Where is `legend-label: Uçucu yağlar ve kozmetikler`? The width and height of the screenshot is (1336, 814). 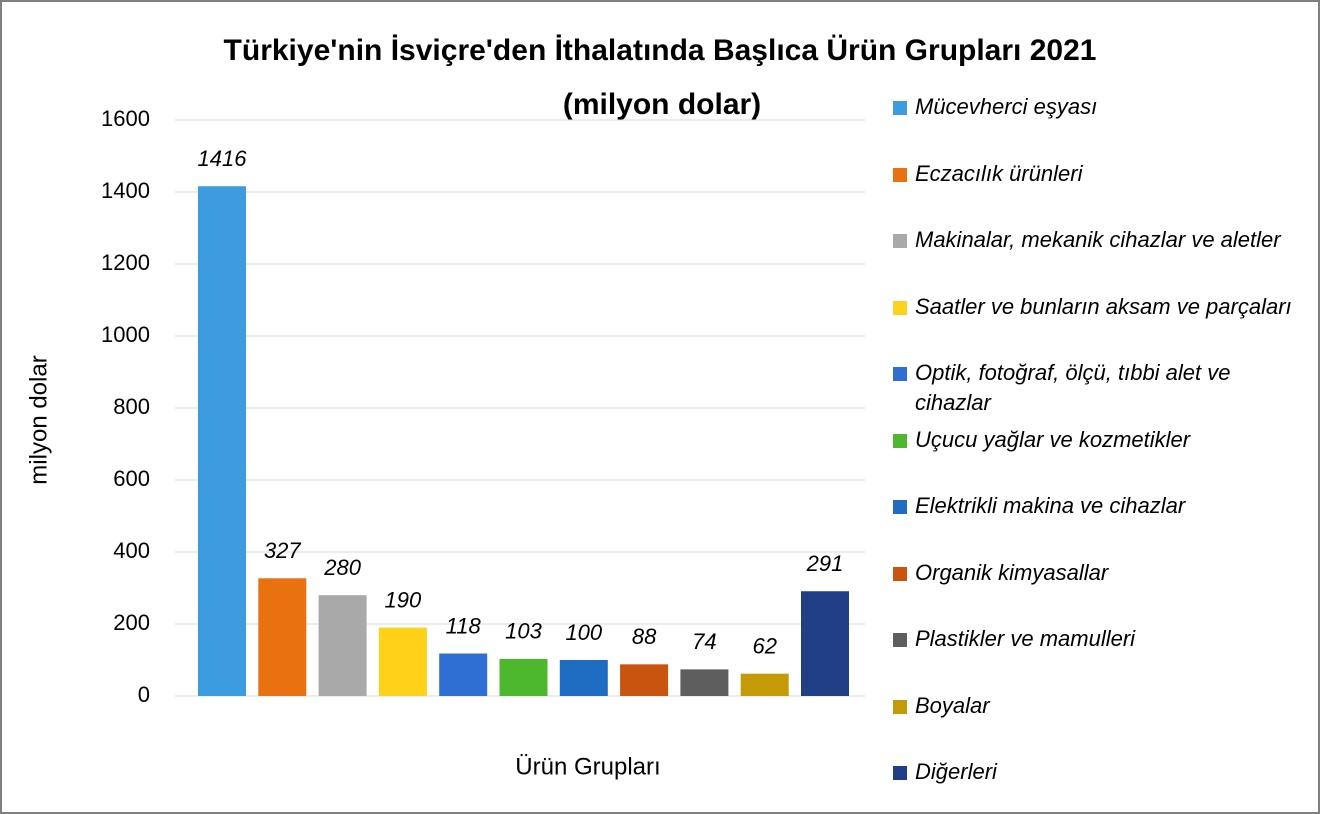
legend-label: Uçucu yağlar ve kozmetikler is located at coordinates (1053, 439).